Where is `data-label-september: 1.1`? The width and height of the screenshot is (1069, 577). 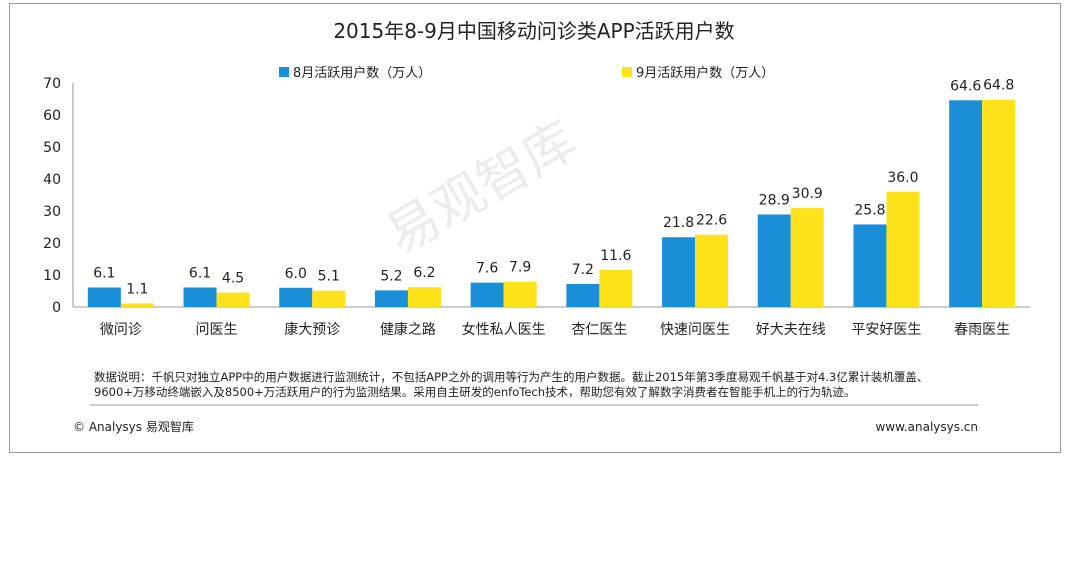
data-label-september: 1.1 is located at coordinates (137, 289).